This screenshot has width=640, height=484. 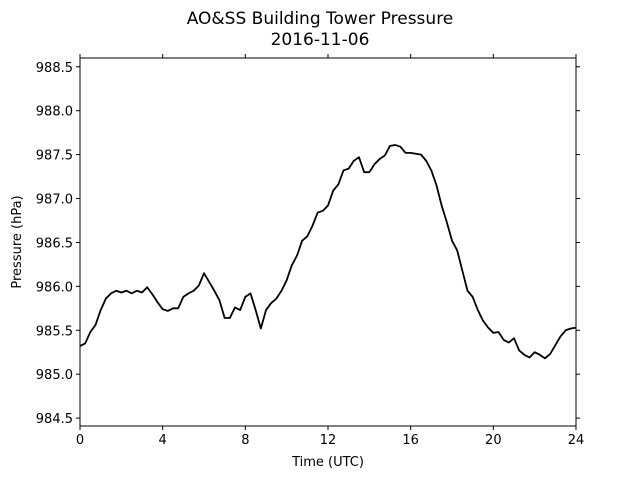 I want to click on chart-subtitle: 2016-11-06, so click(x=320, y=40).